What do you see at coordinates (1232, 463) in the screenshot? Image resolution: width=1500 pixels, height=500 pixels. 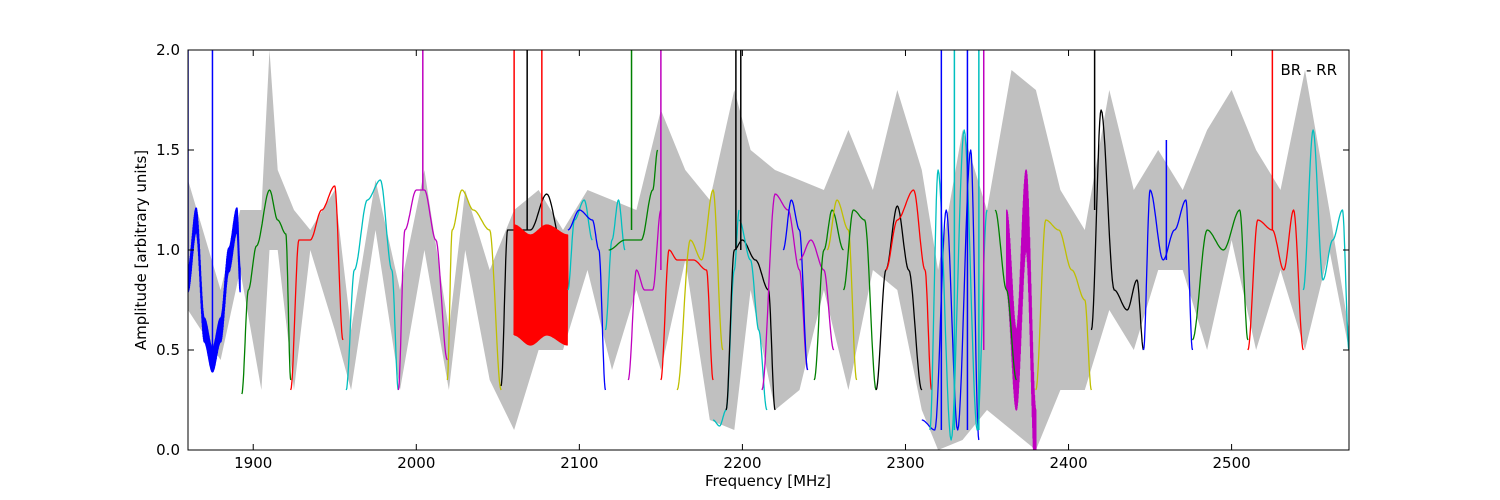 I see `x-tick-label: 2500` at bounding box center [1232, 463].